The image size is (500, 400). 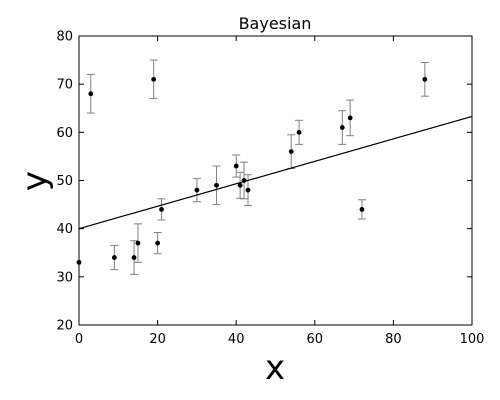 I want to click on x-tick-label: 100, so click(x=472, y=339).